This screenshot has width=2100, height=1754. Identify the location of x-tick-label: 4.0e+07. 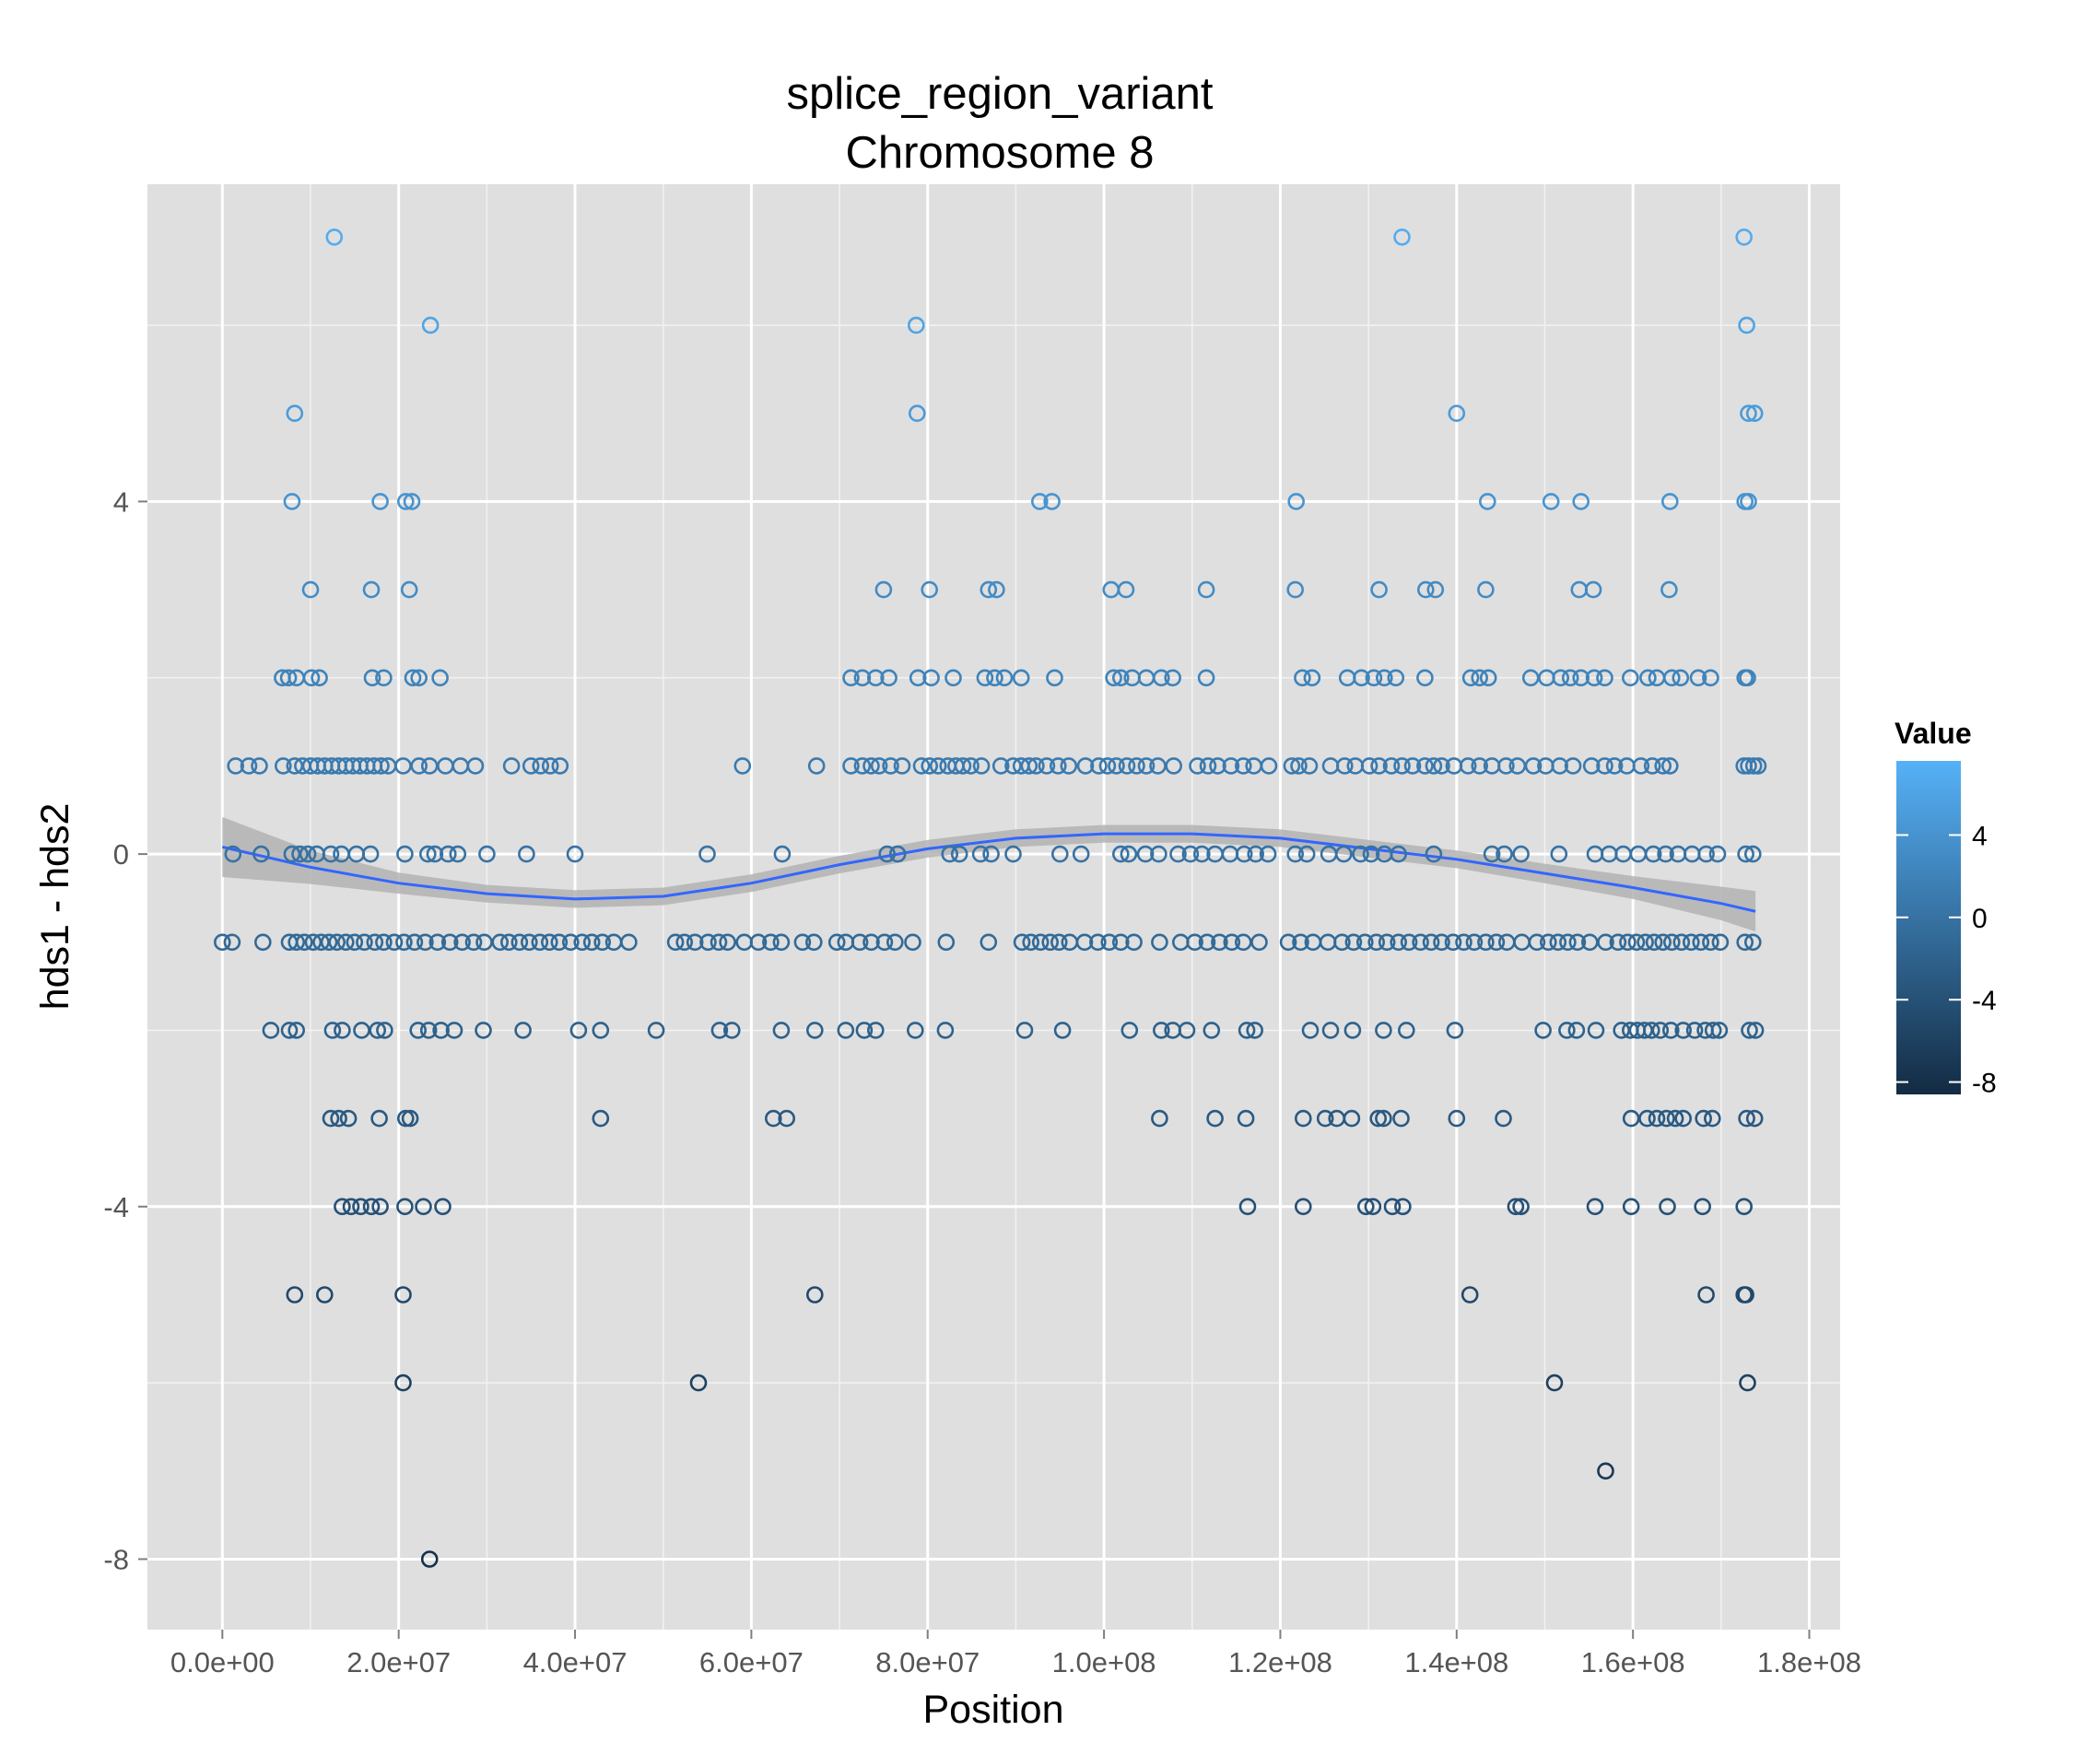
(575, 1662).